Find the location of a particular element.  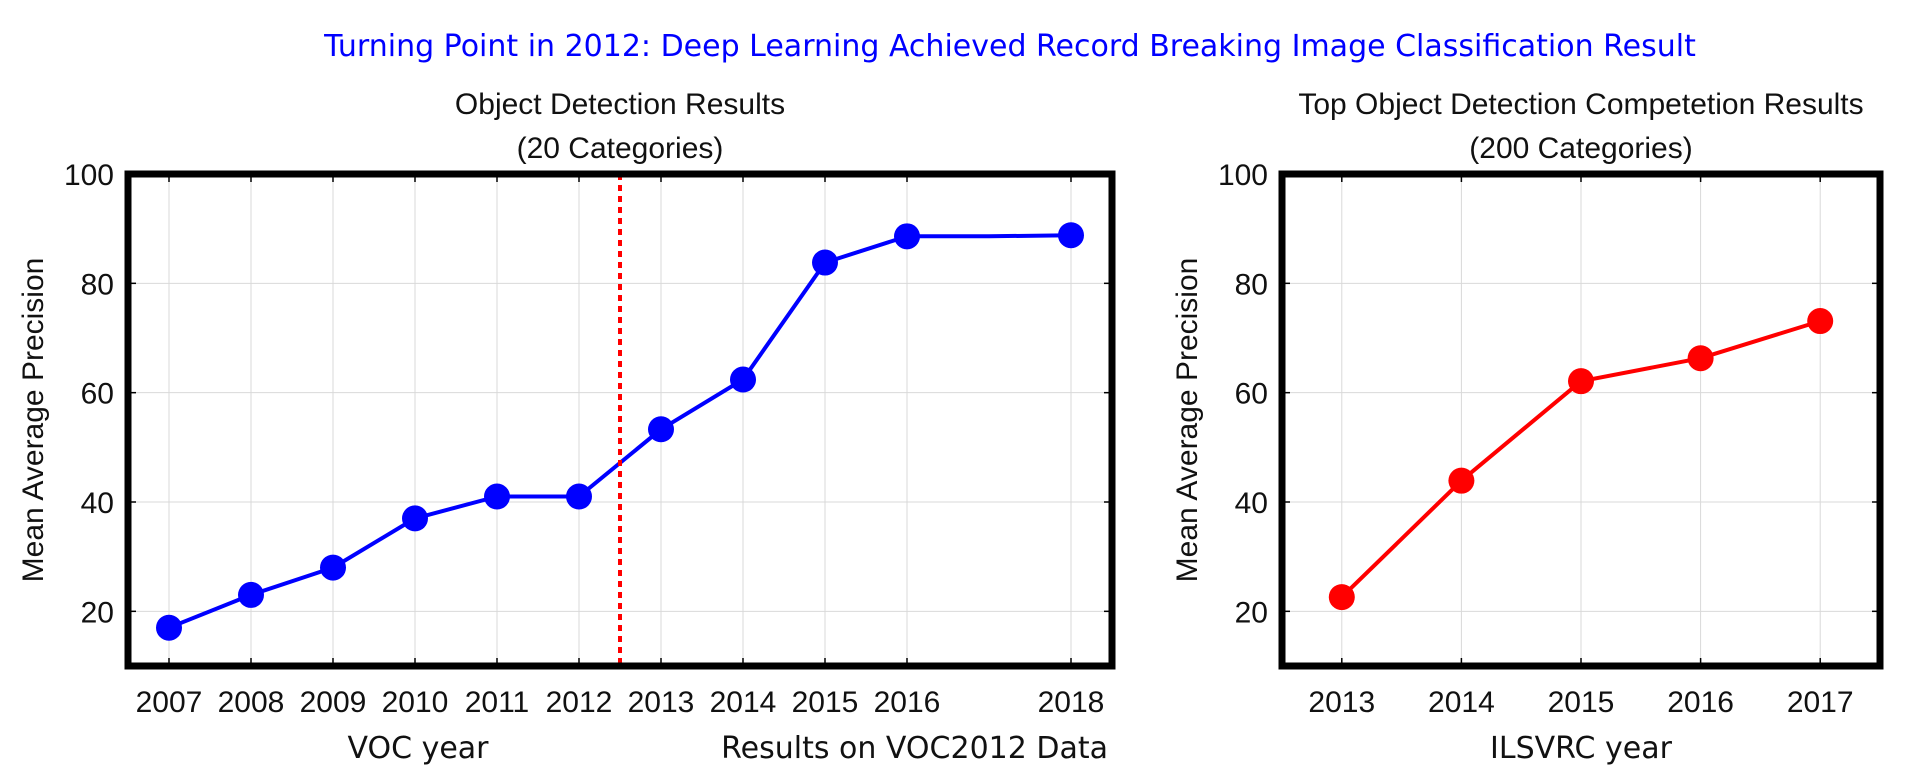

voc-title-line-2: (20 Categories) is located at coordinates (620, 148).